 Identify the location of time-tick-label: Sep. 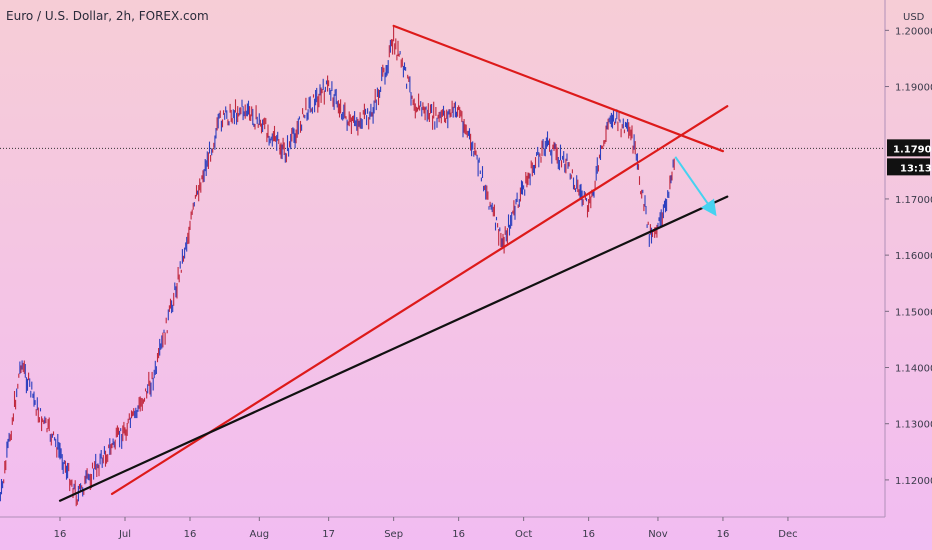
(393, 534).